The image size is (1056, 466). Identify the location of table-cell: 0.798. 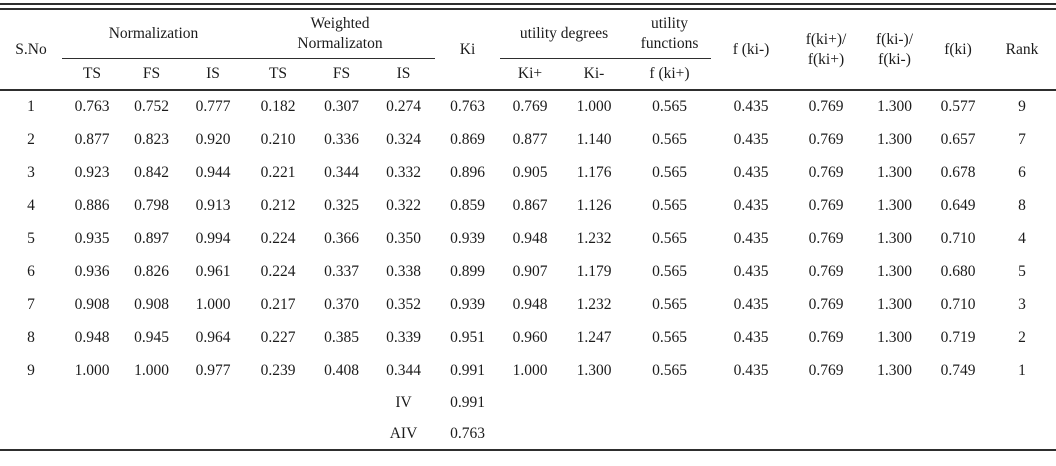
(151, 205).